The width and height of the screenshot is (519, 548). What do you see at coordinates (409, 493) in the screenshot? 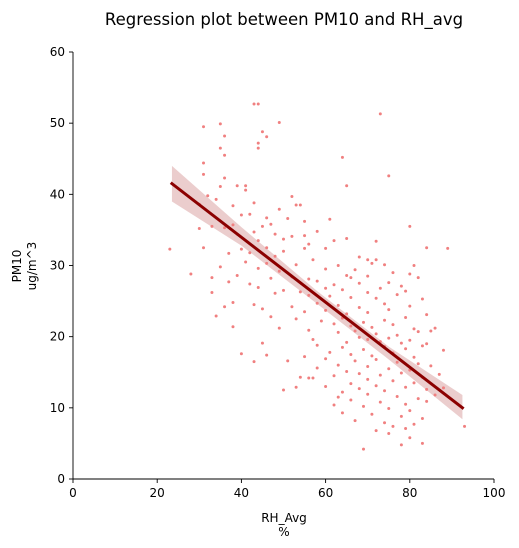
I see `x-tick-label: 80` at bounding box center [409, 493].